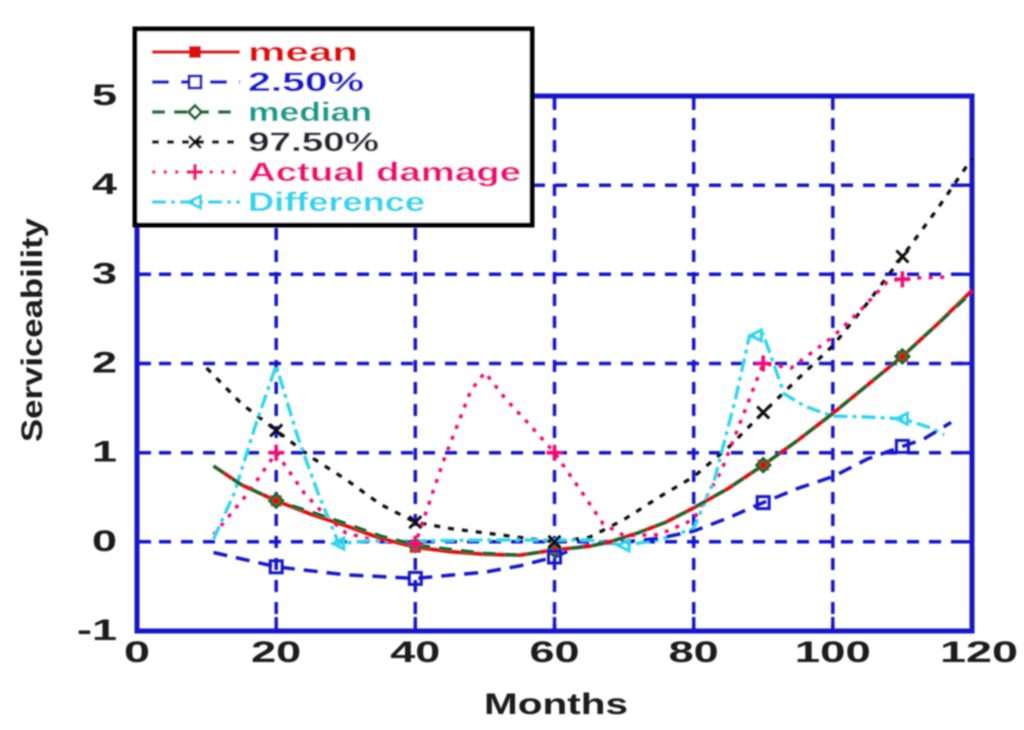 The width and height of the screenshot is (1024, 730). Describe the element at coordinates (104, 184) in the screenshot. I see `svg-text: 4` at that location.